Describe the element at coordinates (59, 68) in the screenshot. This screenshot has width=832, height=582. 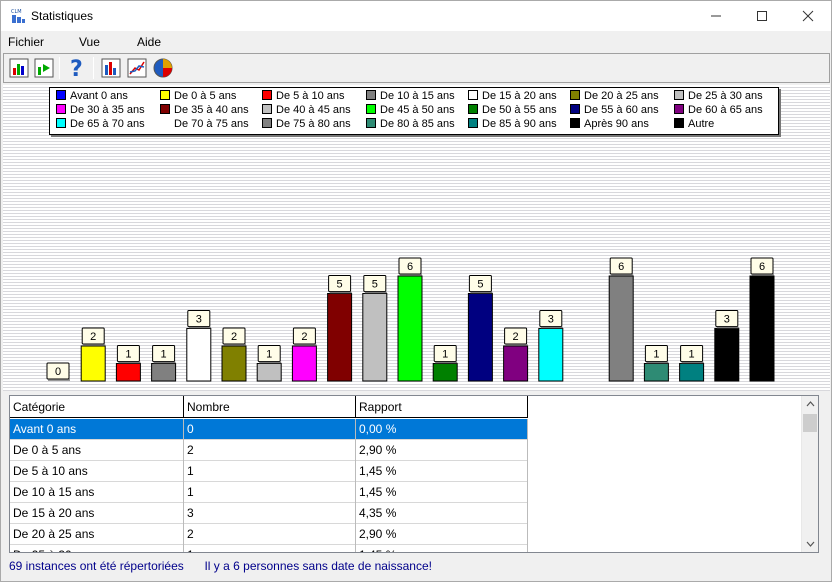
I see `toolbar-separator` at that location.